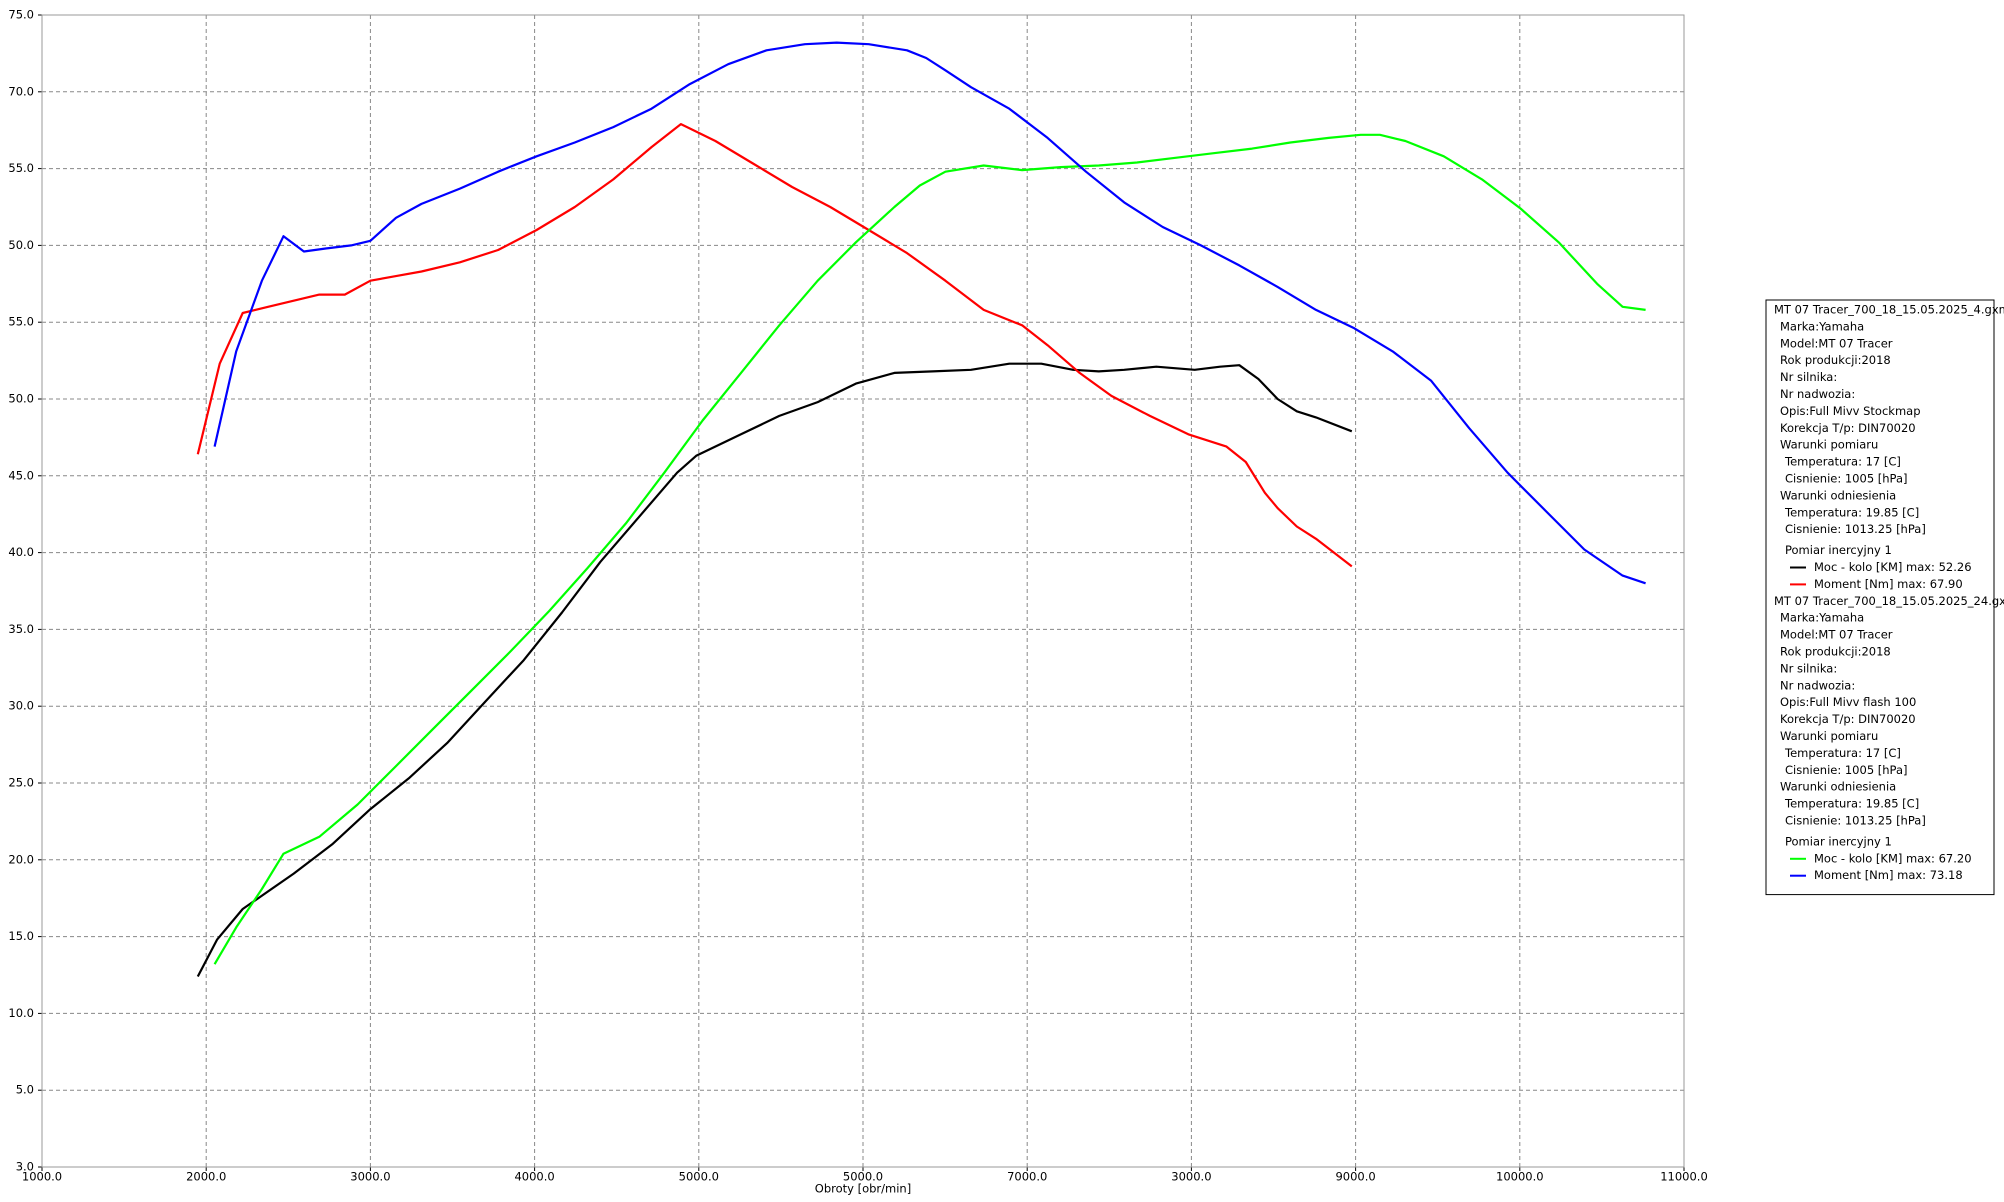 The height and width of the screenshot is (1202, 2004). What do you see at coordinates (1355, 1177) in the screenshot?
I see `x-tick-label: 9000.0` at bounding box center [1355, 1177].